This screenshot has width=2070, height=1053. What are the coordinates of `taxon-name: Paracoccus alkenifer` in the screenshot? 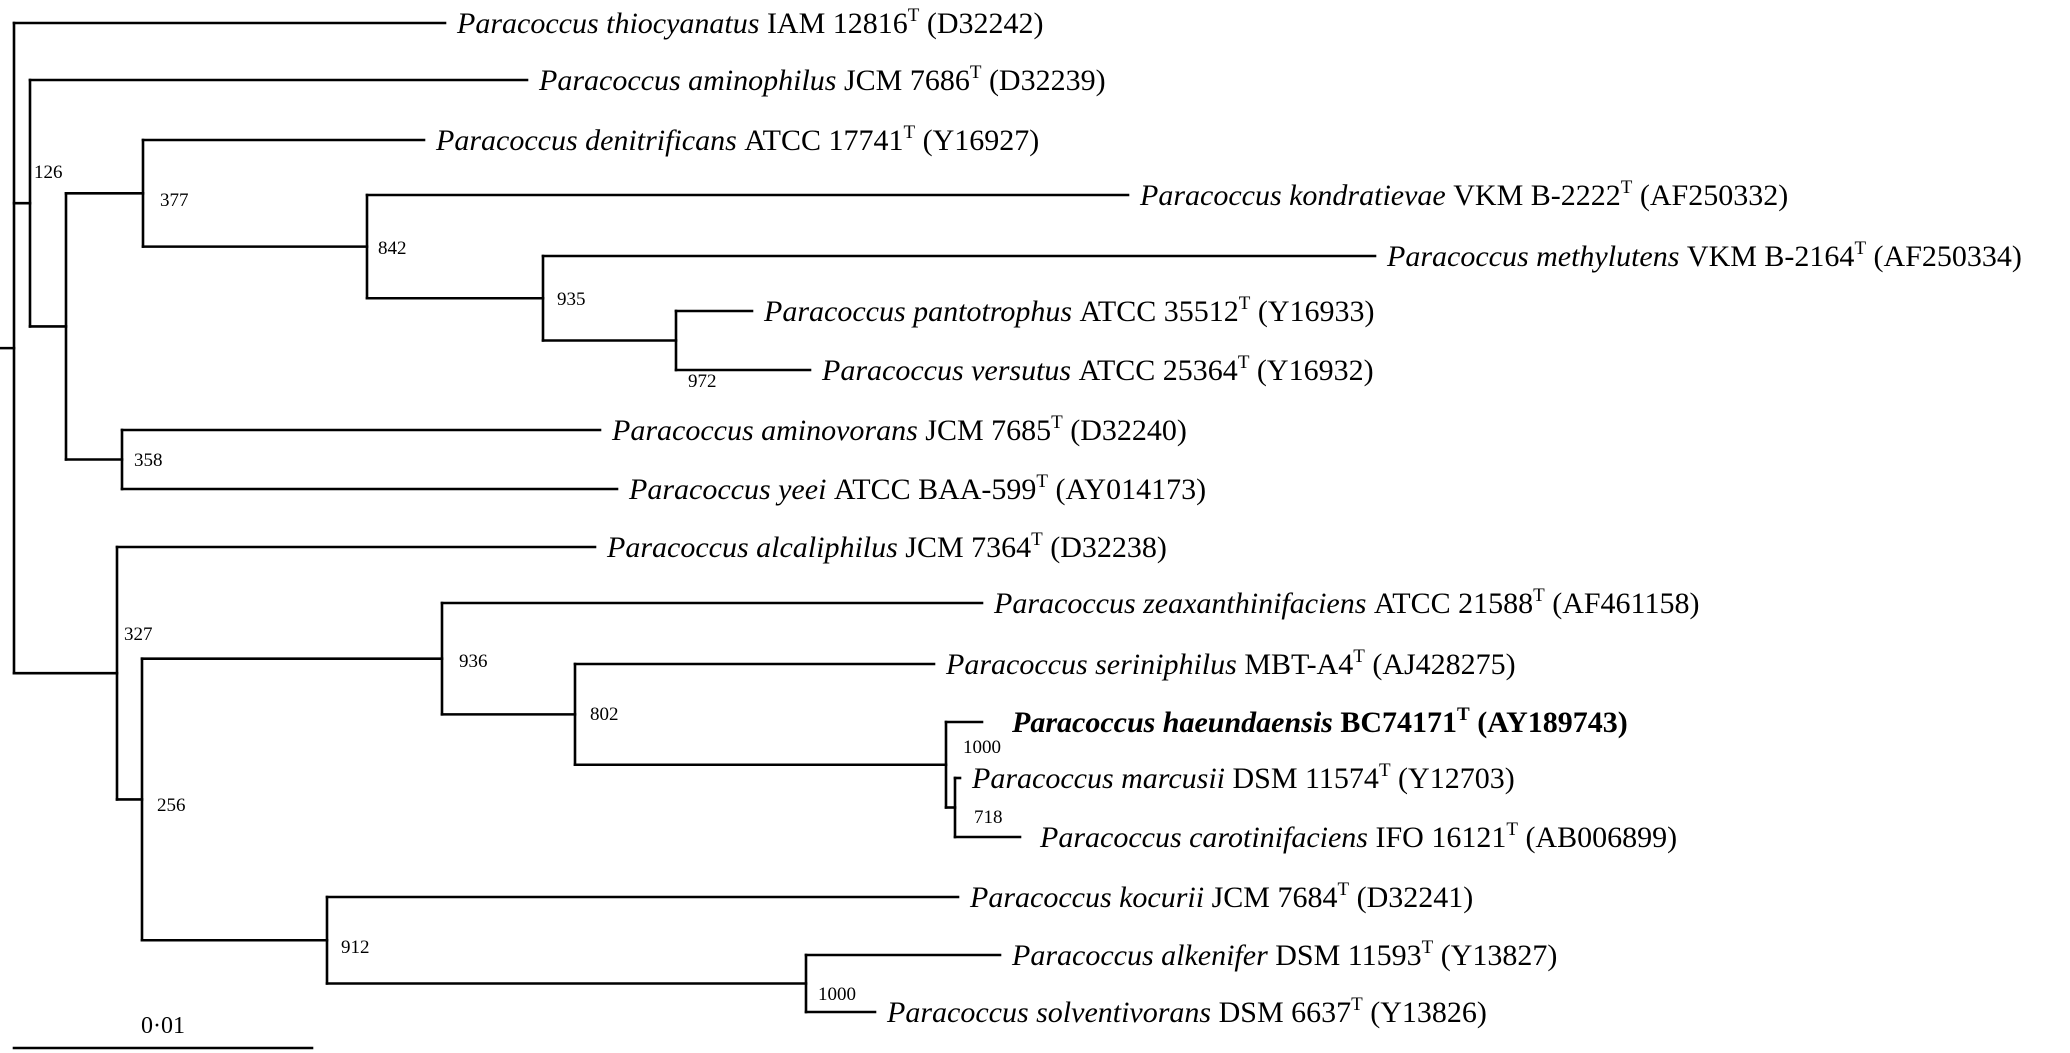 It's located at (1143, 955).